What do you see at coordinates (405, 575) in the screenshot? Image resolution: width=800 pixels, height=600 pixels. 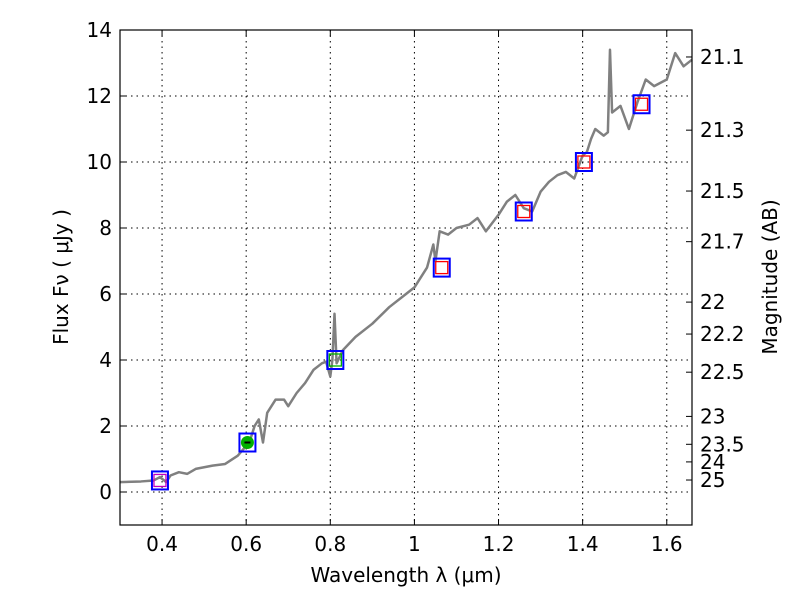 I see `x-axis-label: Wavelength λ (μm)` at bounding box center [405, 575].